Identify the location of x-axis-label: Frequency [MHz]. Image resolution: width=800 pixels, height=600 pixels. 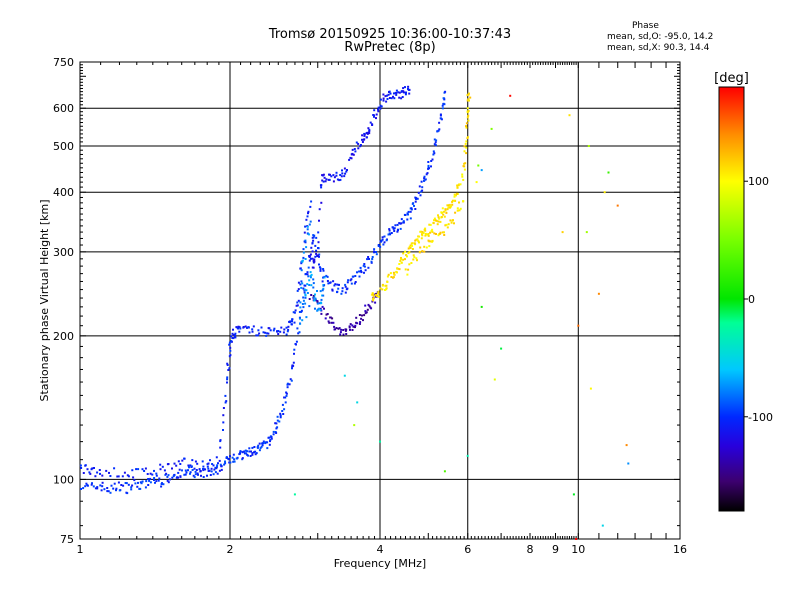
(380, 563).